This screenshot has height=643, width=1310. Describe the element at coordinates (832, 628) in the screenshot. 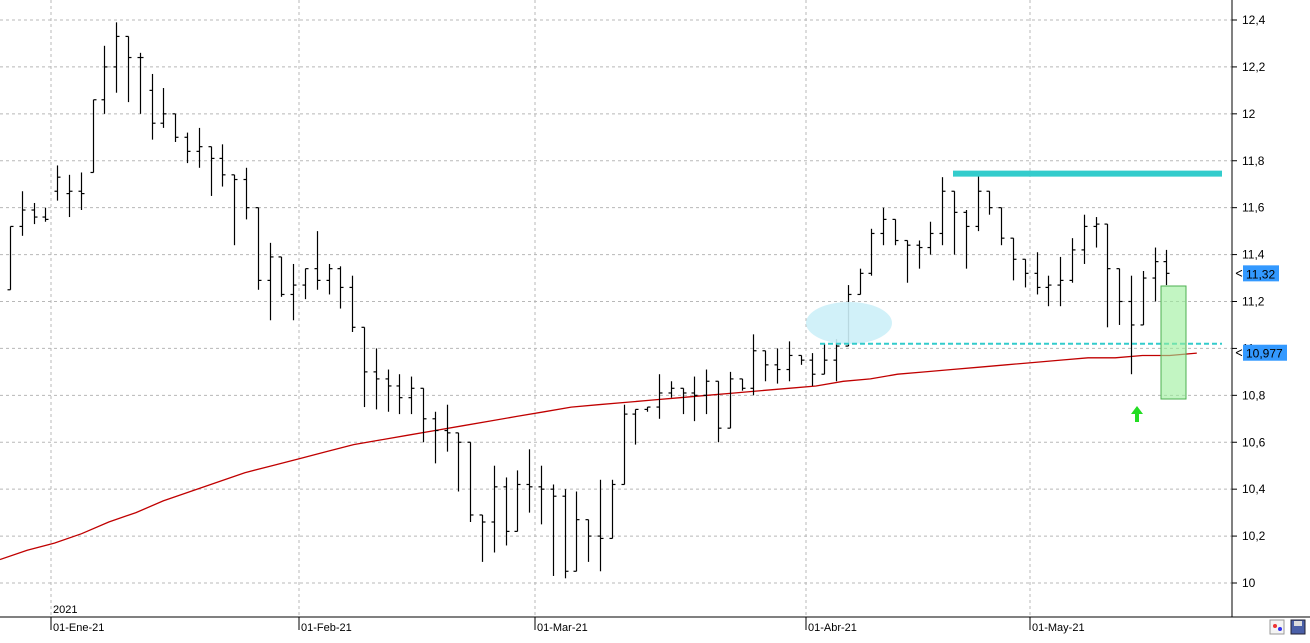

I see `x-tick-label: 01-Abr-21` at that location.